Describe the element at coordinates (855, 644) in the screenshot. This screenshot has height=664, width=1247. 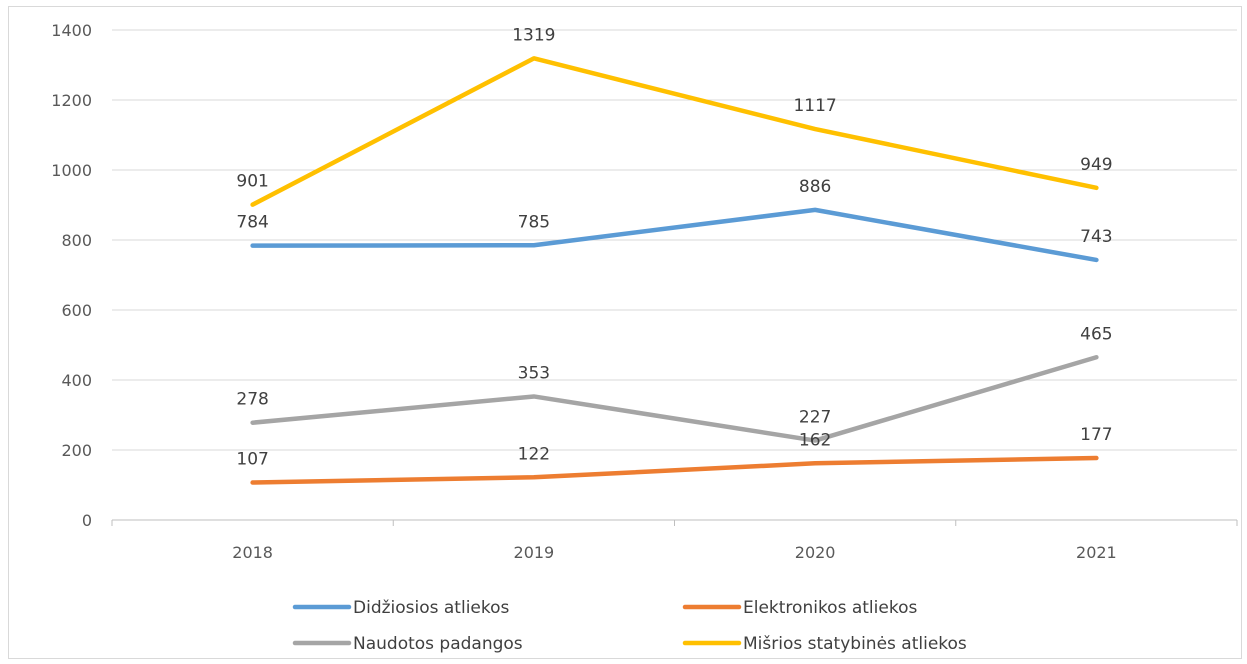
I see `legend-label: Mišrios statybinės atliekos` at that location.